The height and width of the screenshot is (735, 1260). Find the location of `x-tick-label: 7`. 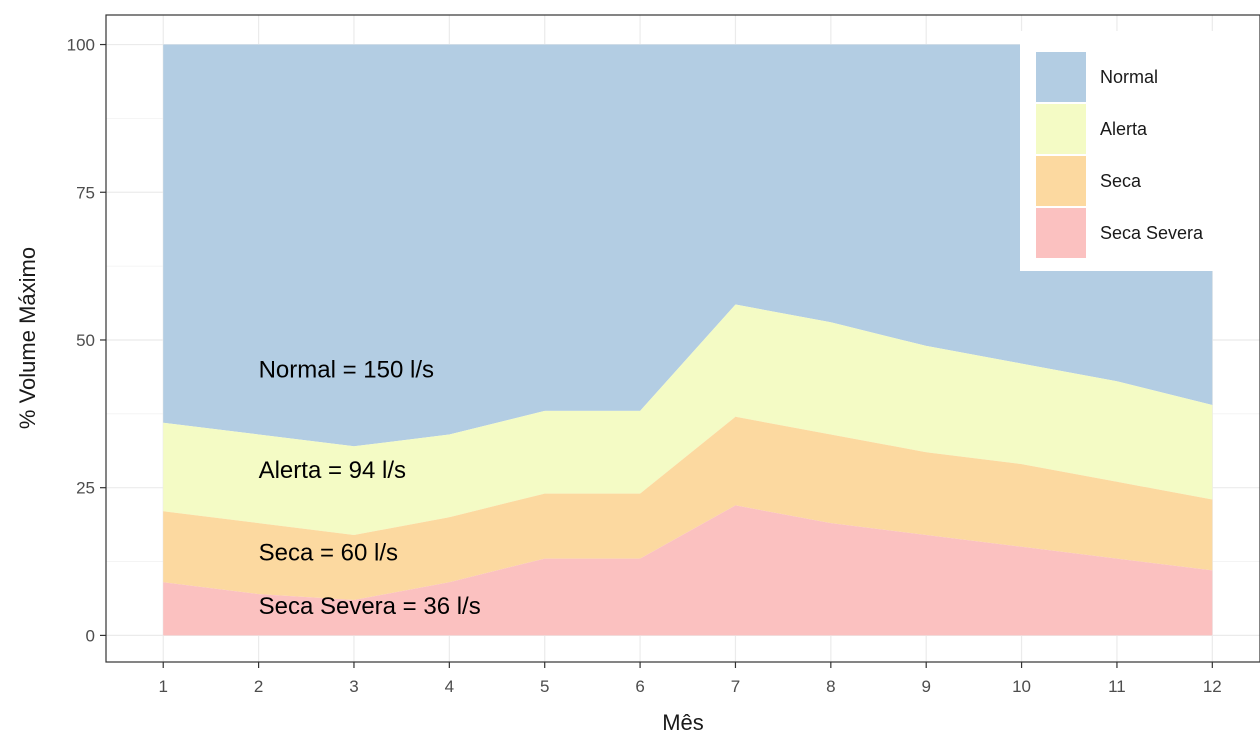

x-tick-label: 7 is located at coordinates (735, 686).